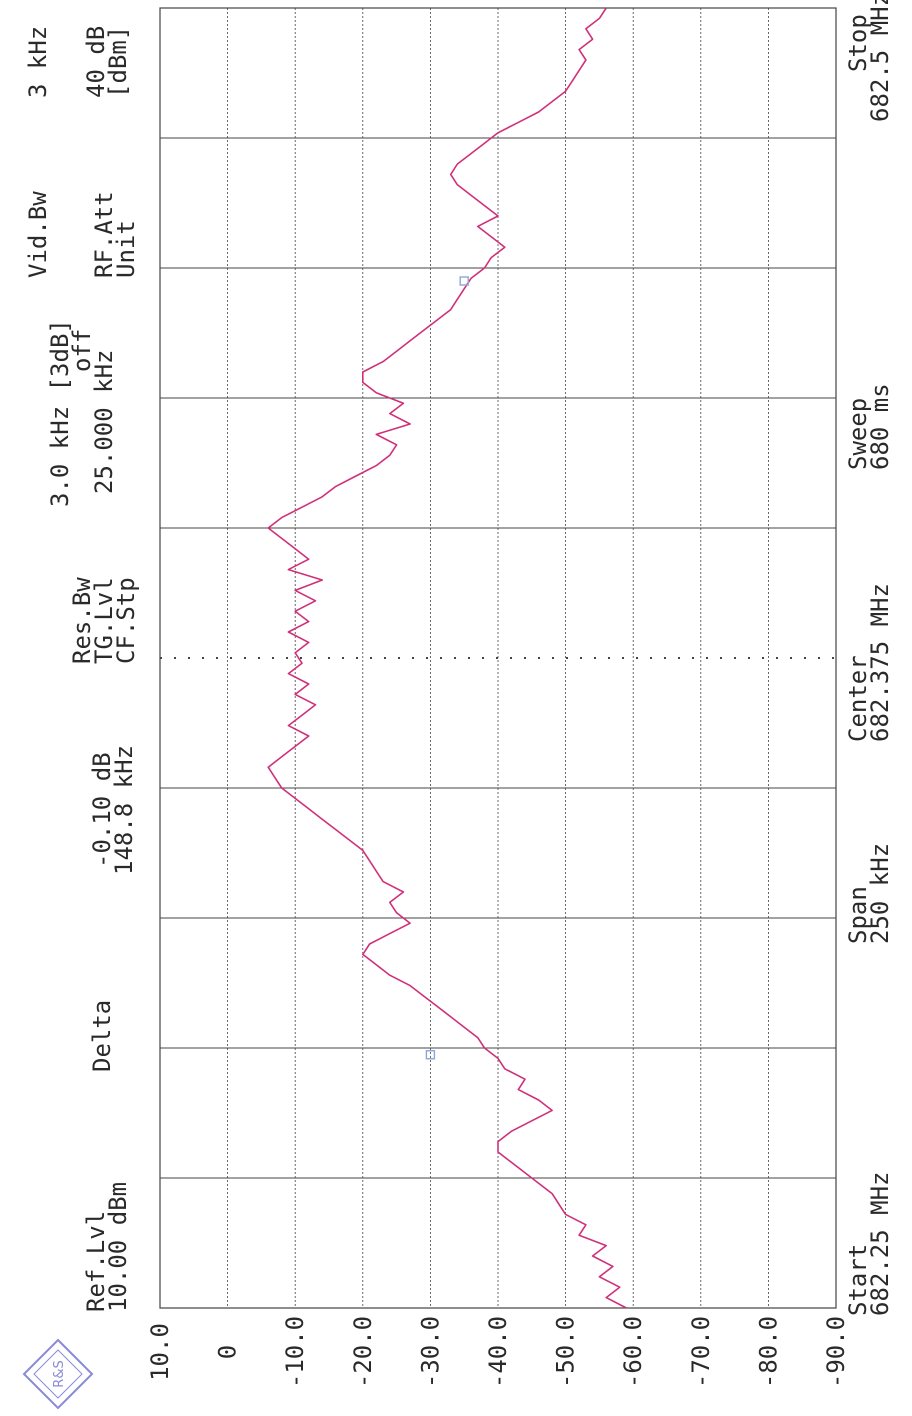 The width and height of the screenshot is (912, 1416). I want to click on start-label: Start, so click(858, 1280).